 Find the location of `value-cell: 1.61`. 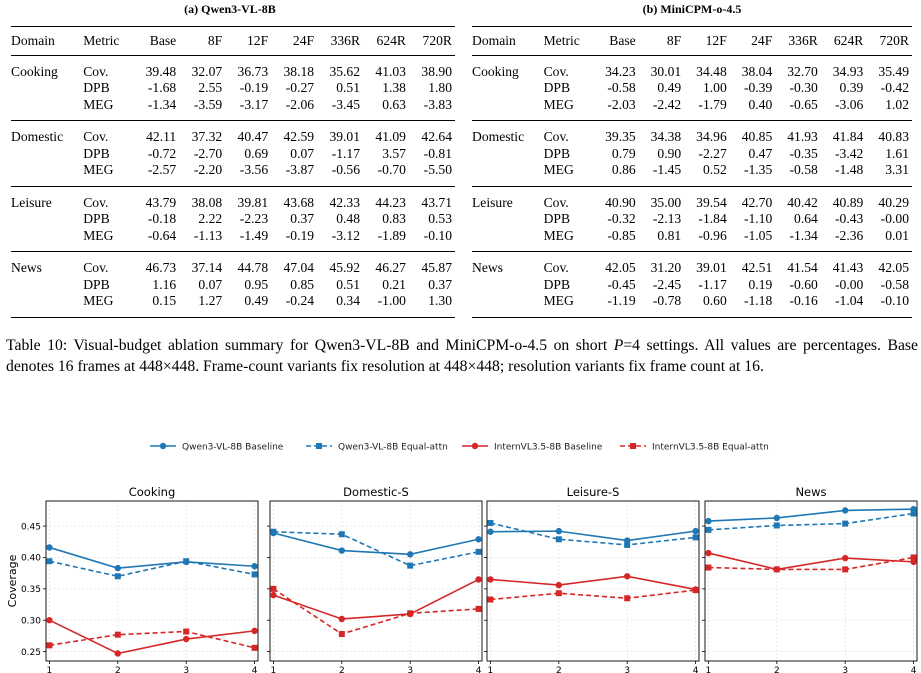

value-cell: 1.61 is located at coordinates (897, 153).